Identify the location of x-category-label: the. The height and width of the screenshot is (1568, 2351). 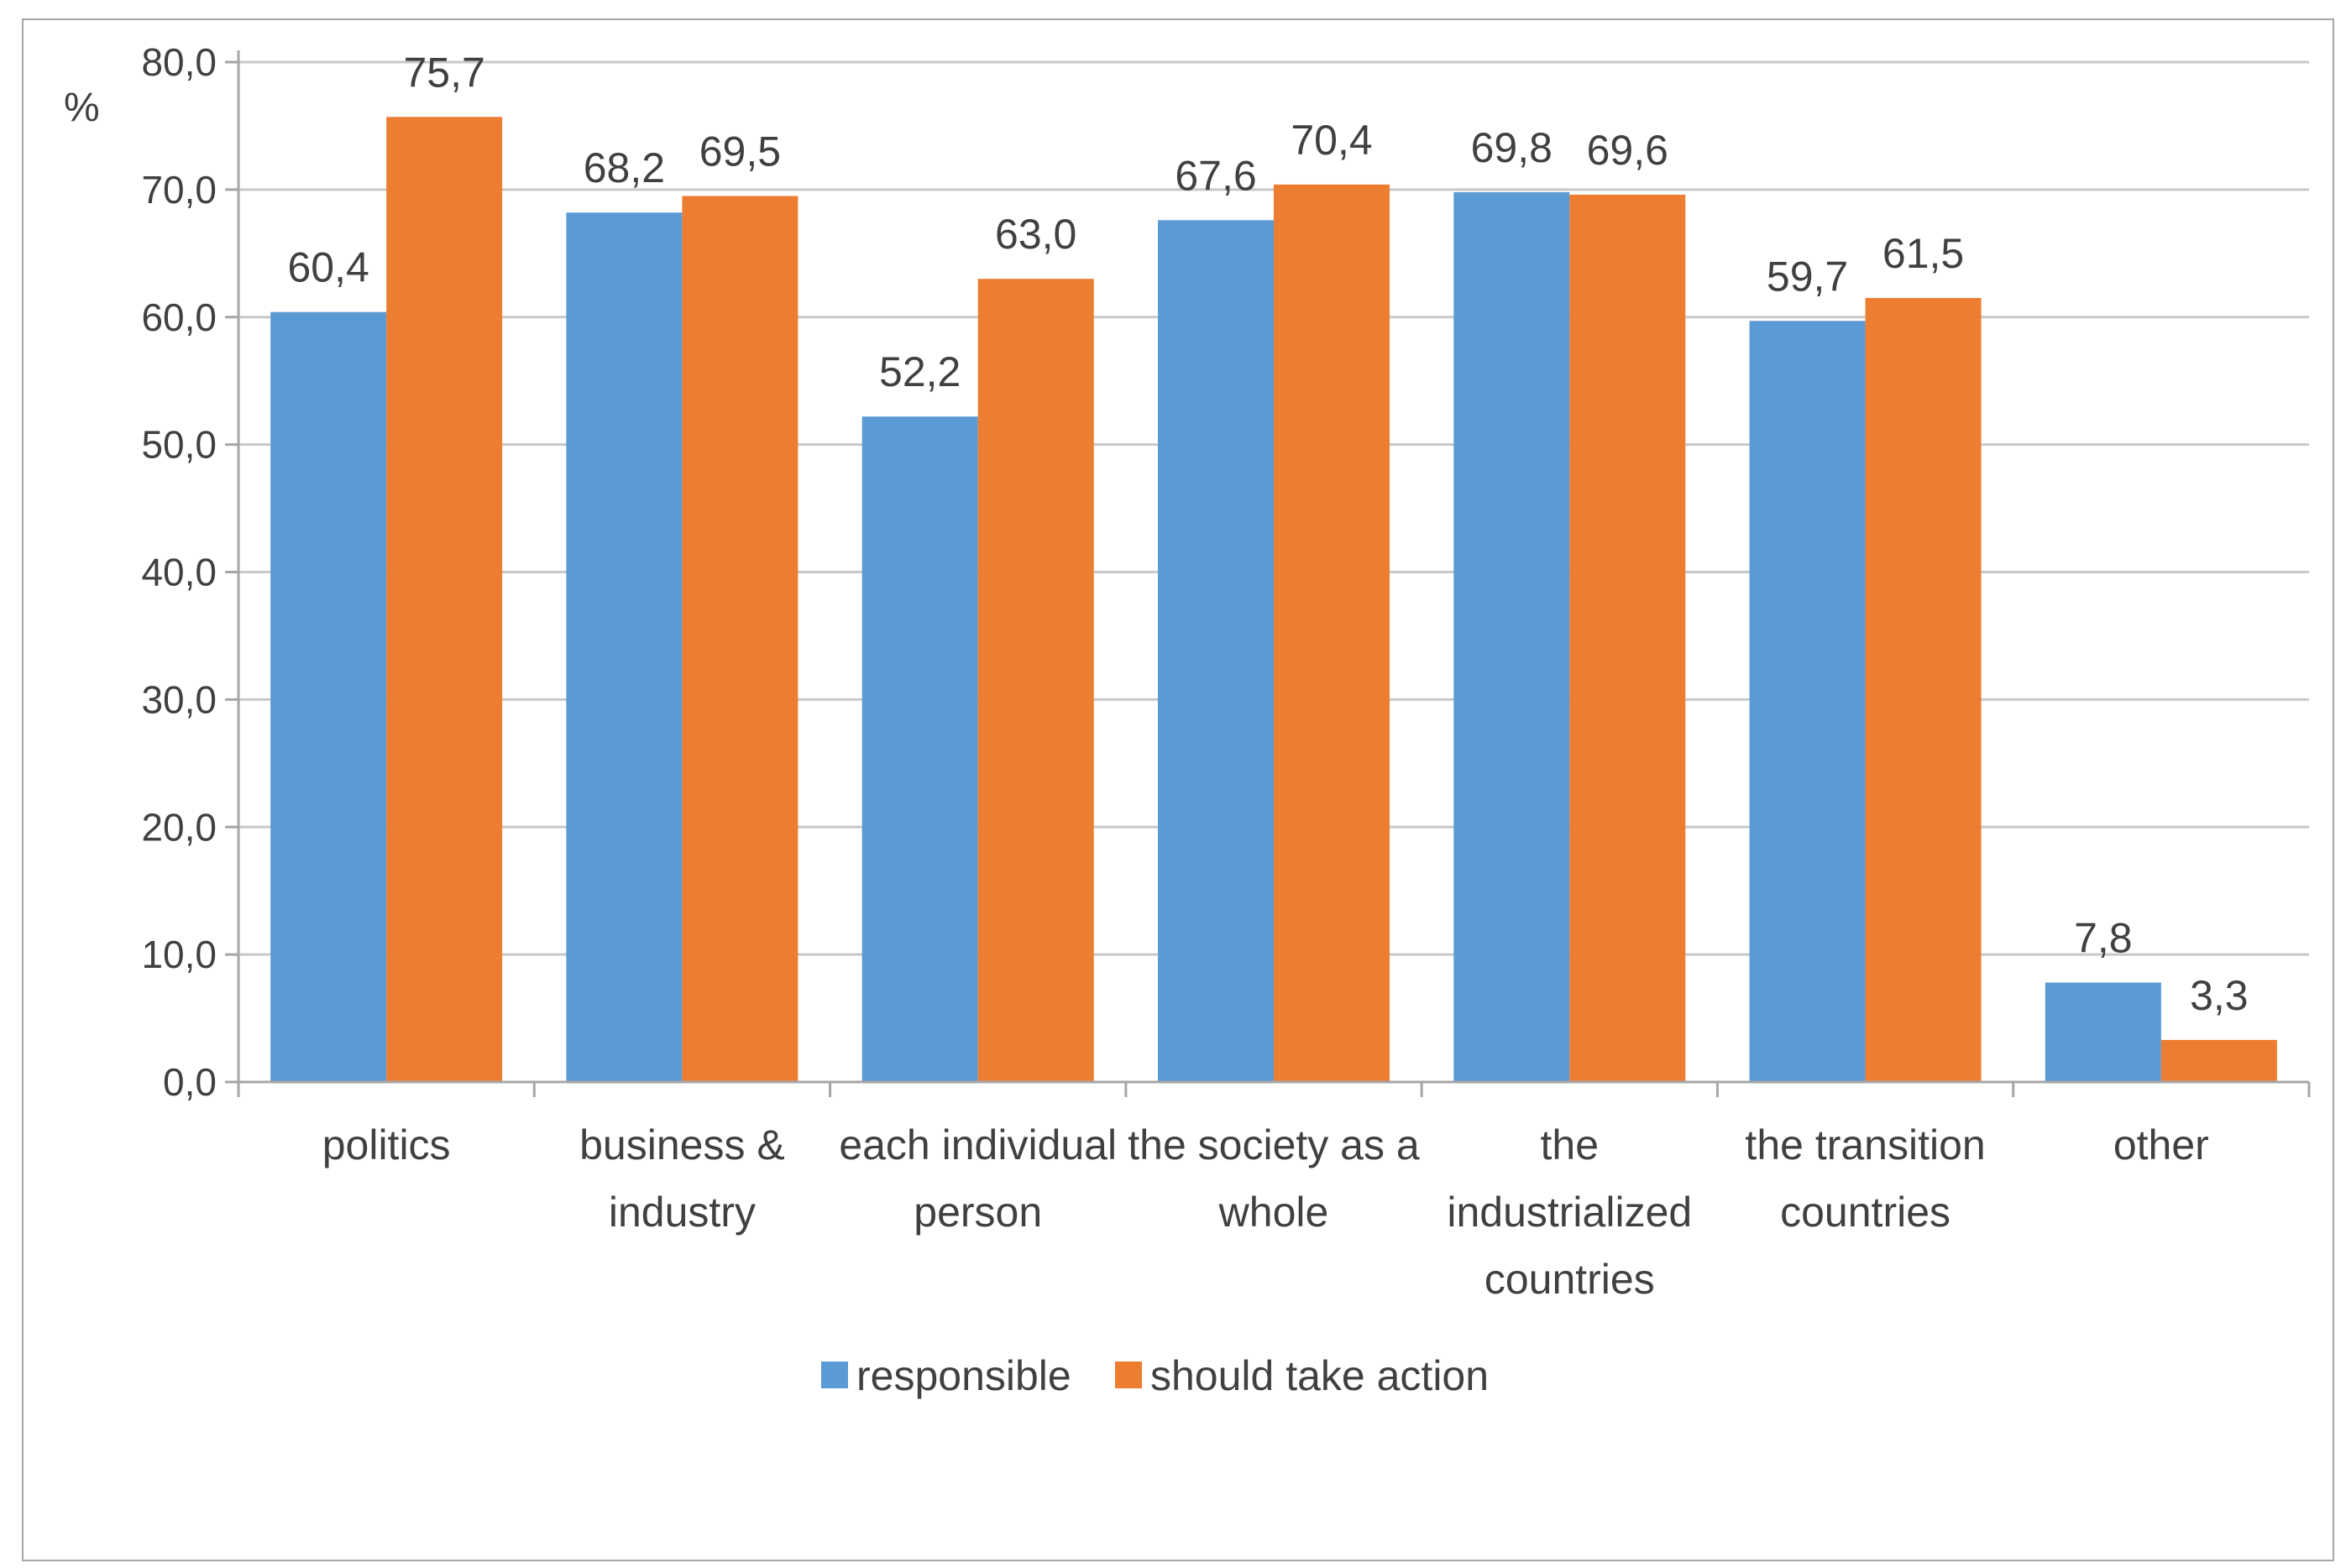
(1570, 1144).